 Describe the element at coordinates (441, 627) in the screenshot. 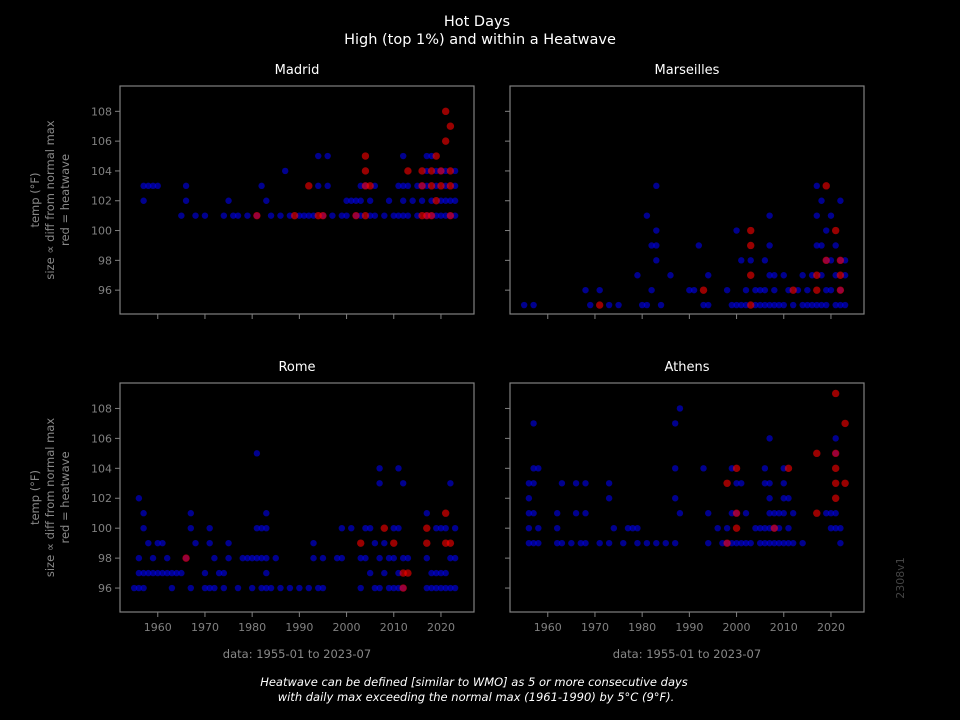

I see `xtick-label-rome: 2020` at that location.